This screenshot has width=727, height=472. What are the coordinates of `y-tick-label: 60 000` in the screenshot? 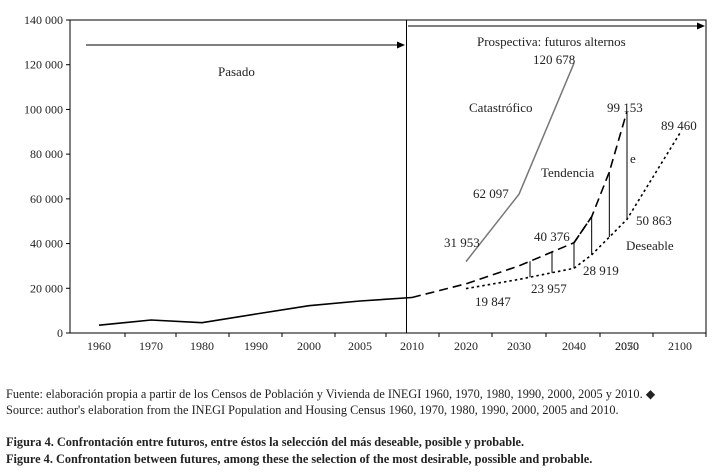 It's located at (46, 199).